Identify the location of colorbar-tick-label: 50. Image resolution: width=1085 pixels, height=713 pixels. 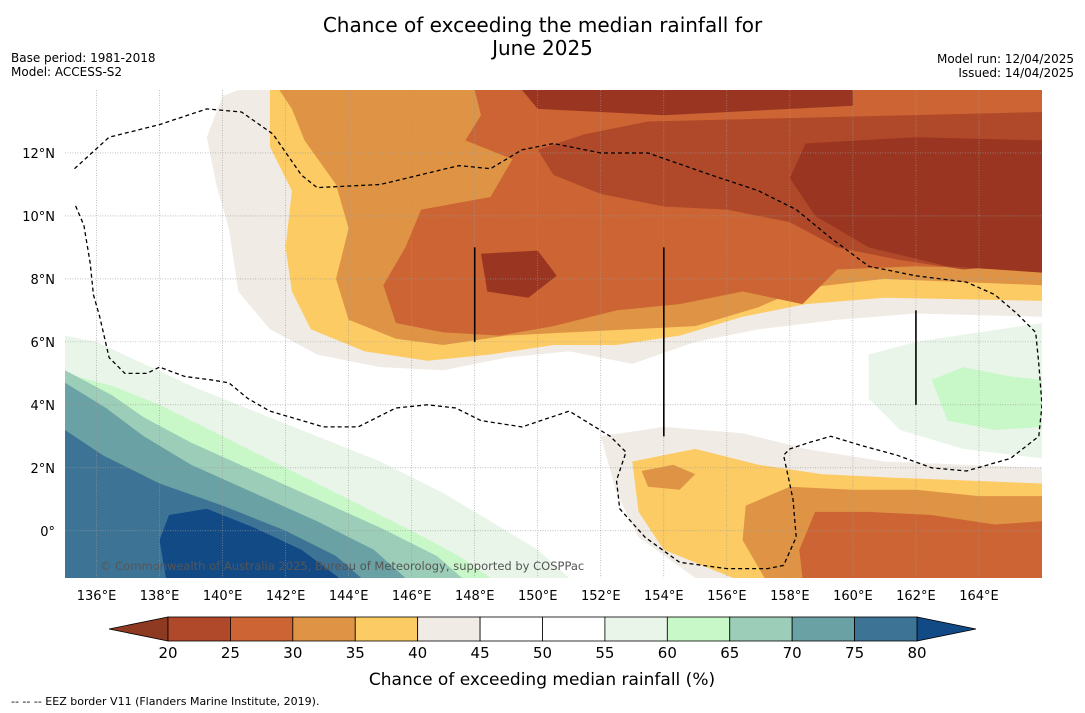
(542, 653).